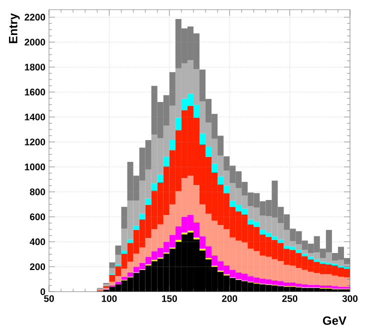 The height and width of the screenshot is (327, 366). Describe the element at coordinates (38, 266) in the screenshot. I see `y-tick-label: 200` at that location.